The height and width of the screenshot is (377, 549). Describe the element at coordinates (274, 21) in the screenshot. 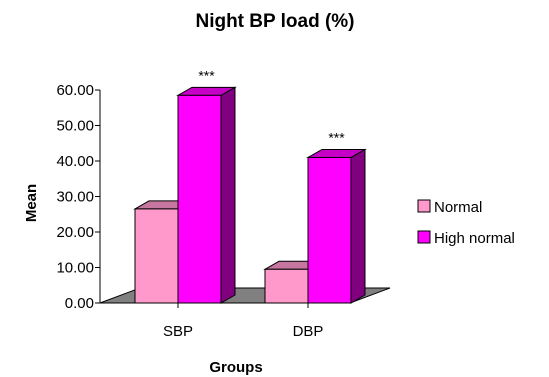

I see `chart-title: Night BP load (%)` at that location.